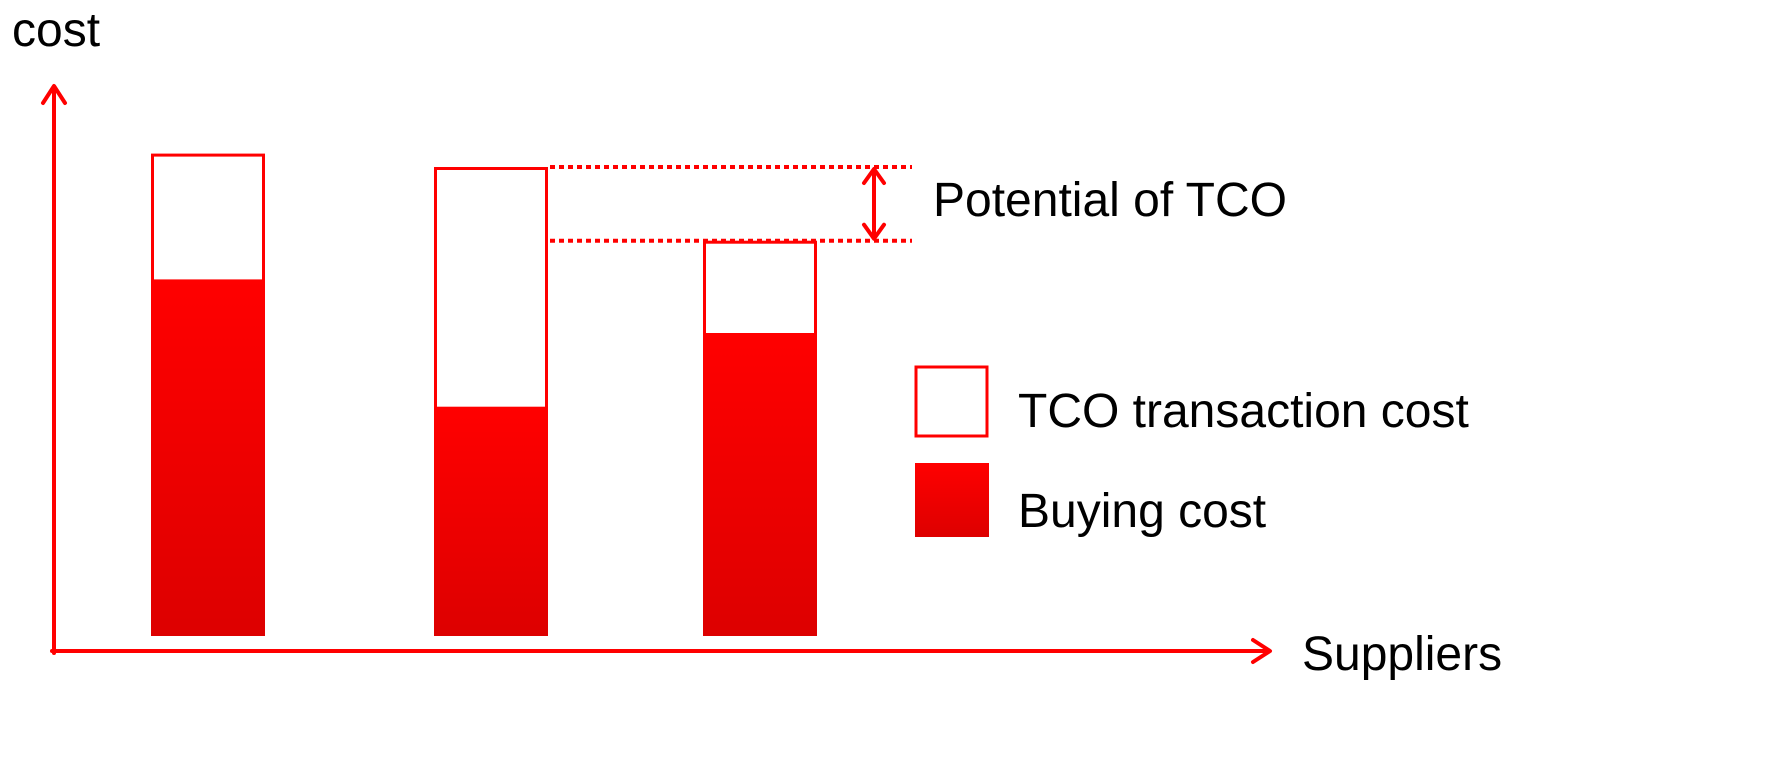  Describe the element at coordinates (874, 176) in the screenshot. I see `annotation-arrowhead-up` at that location.